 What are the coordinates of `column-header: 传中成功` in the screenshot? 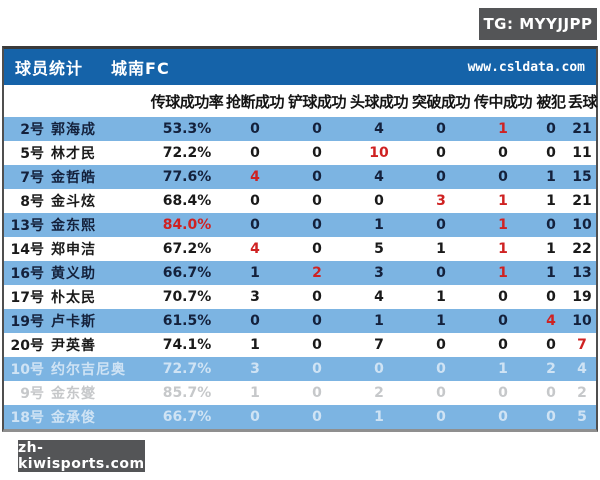 It's located at (503, 101).